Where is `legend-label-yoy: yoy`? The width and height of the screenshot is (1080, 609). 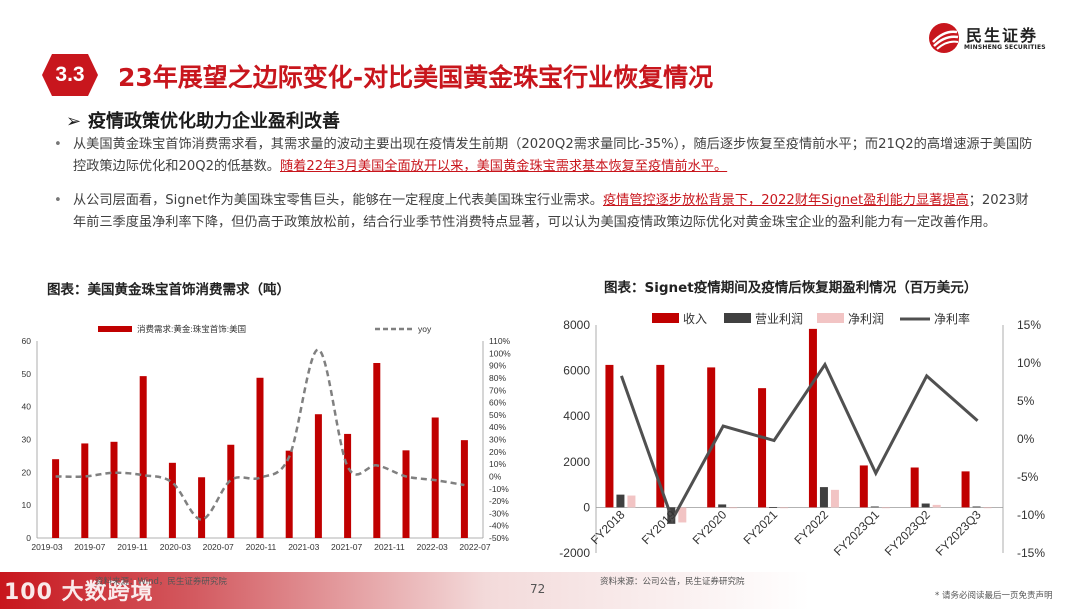 legend-label-yoy: yoy is located at coordinates (425, 329).